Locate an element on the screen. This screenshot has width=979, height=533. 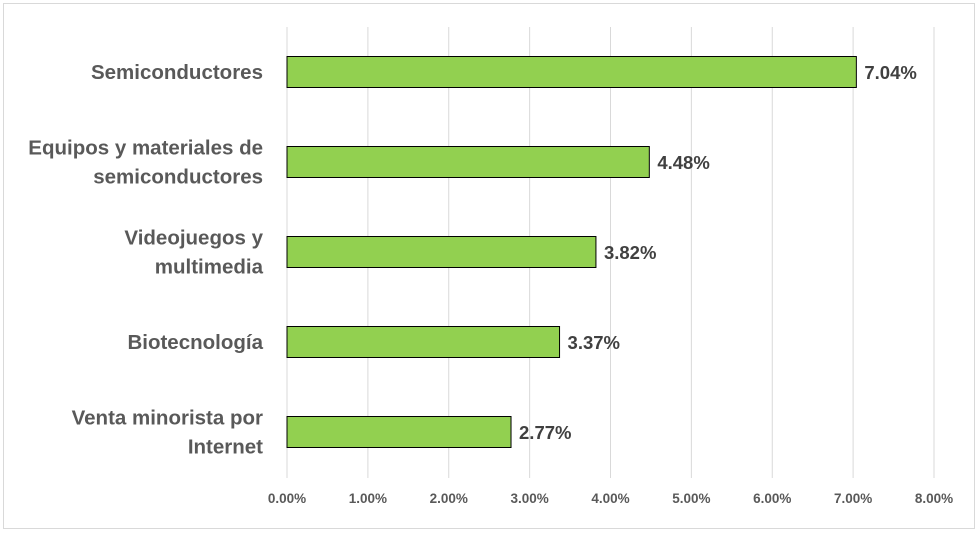
x-tick-label: 7.00% is located at coordinates (853, 498).